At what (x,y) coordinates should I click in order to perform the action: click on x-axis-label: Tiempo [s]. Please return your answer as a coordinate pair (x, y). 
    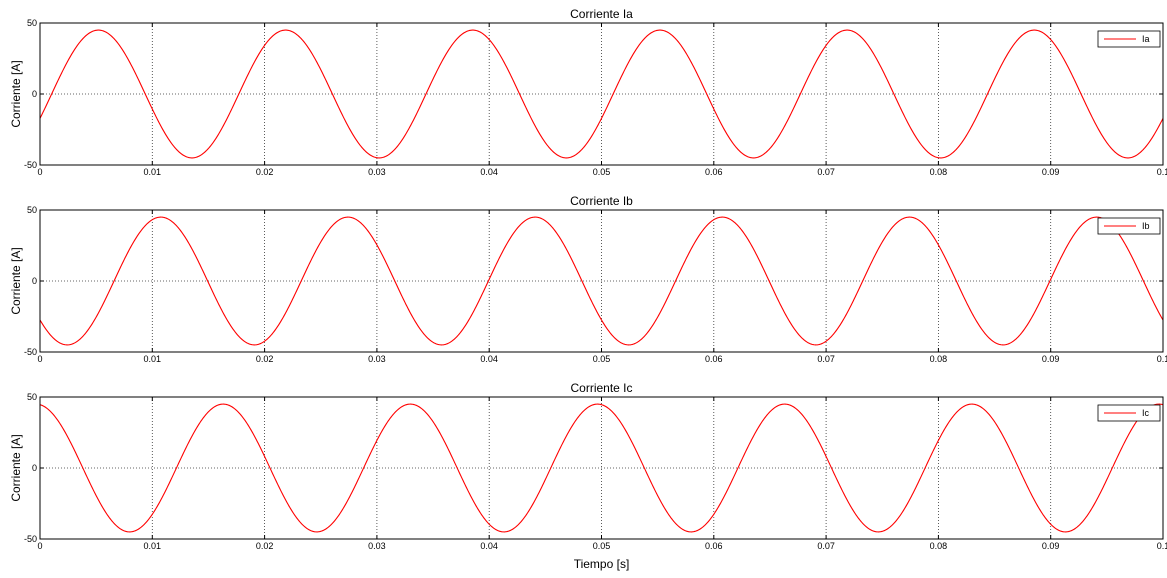
    Looking at the image, I should click on (602, 564).